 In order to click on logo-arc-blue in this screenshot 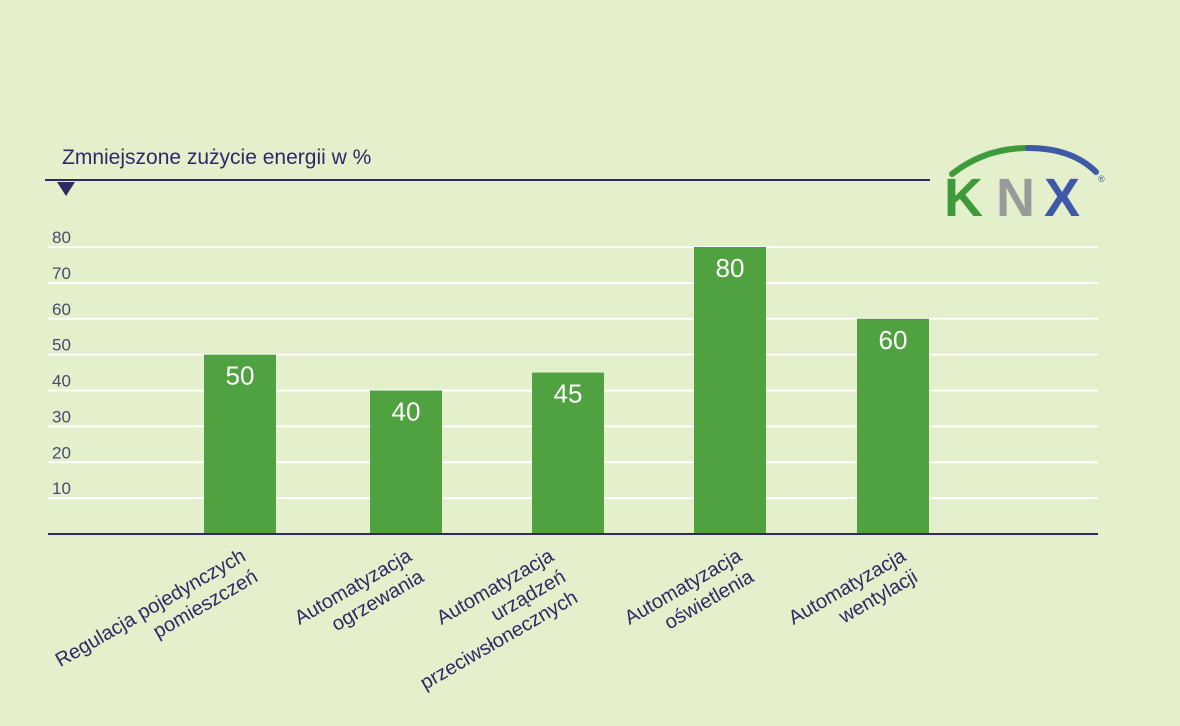, I will do `click(1062, 160)`.